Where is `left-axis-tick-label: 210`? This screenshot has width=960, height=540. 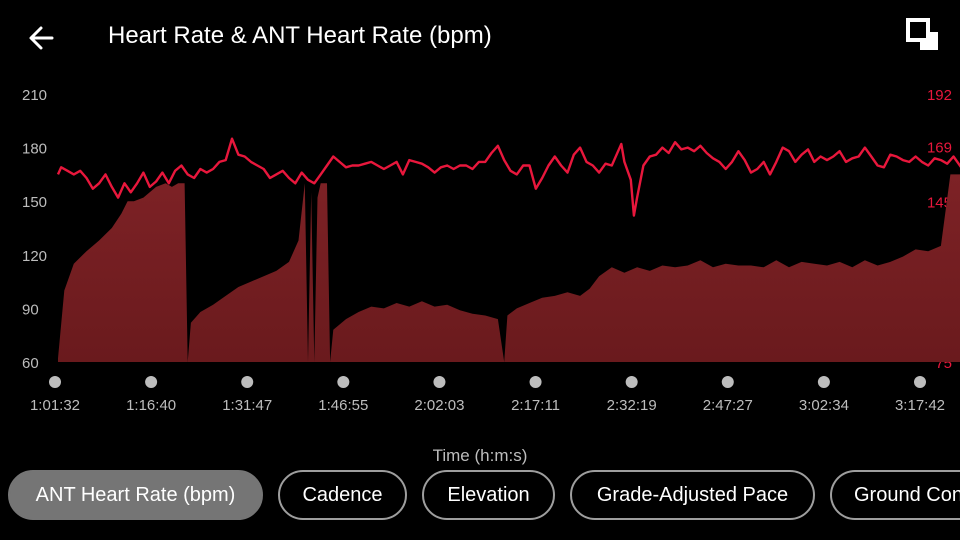
left-axis-tick-label: 210 is located at coordinates (34, 95).